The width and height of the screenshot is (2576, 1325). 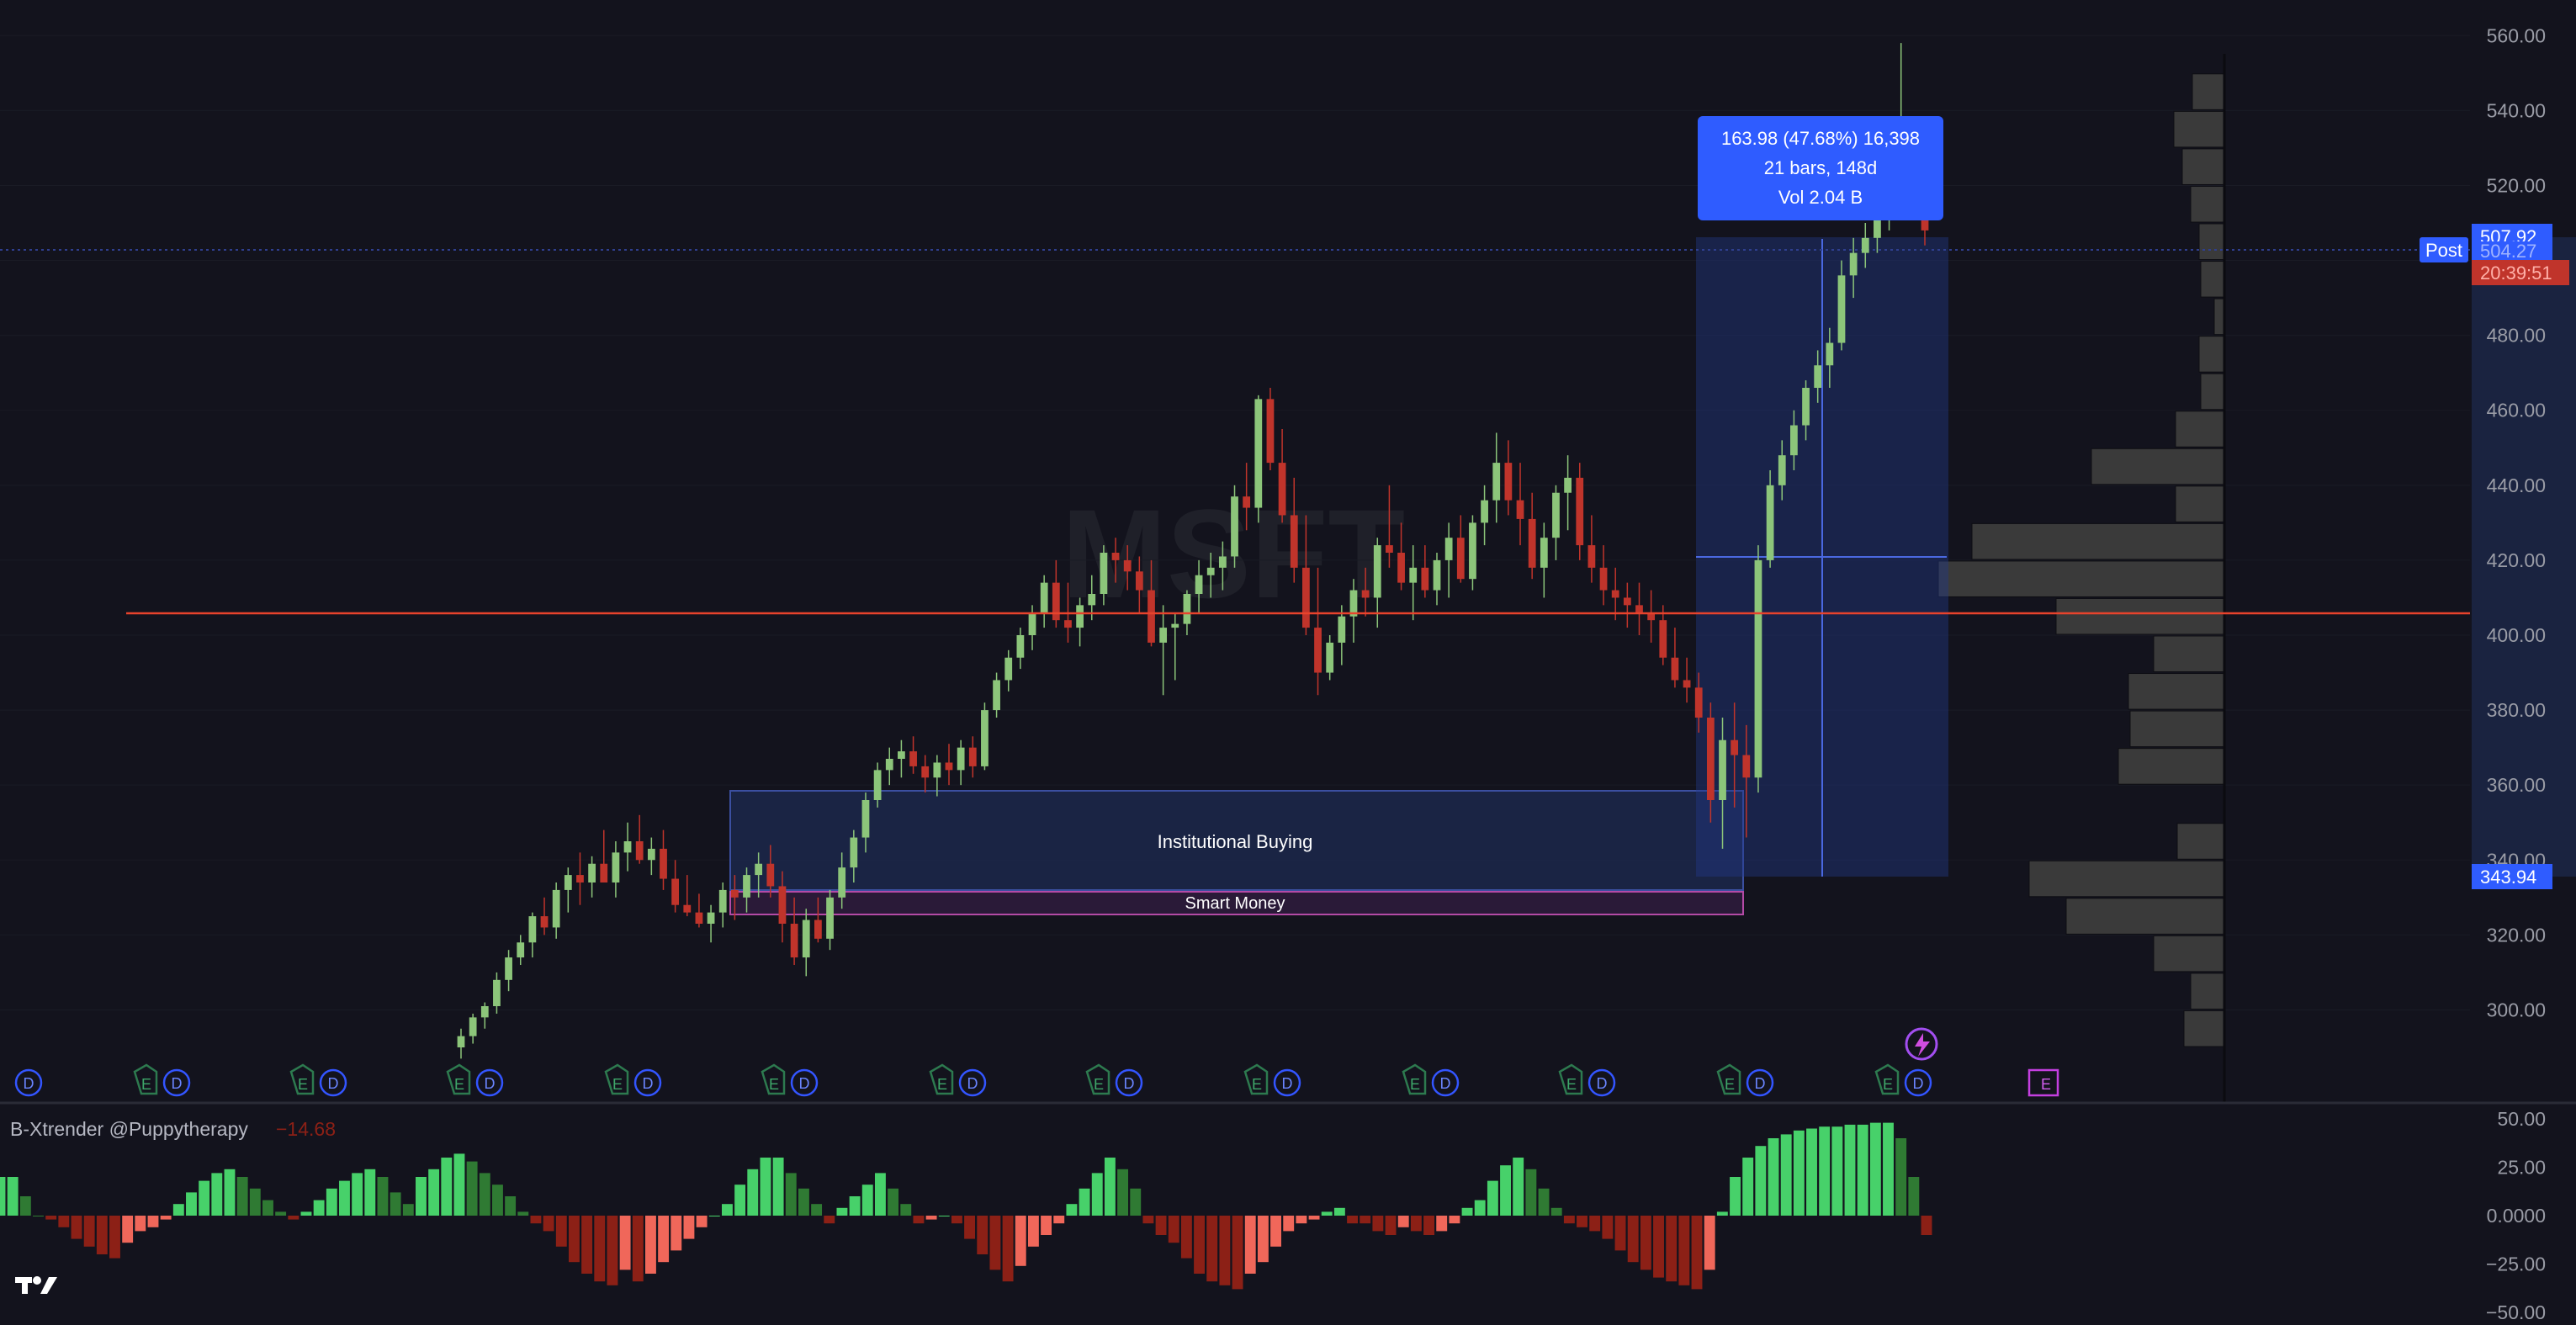 I want to click on indicator-title: B-Xtrender @Puppytherapy, so click(x=129, y=1129).